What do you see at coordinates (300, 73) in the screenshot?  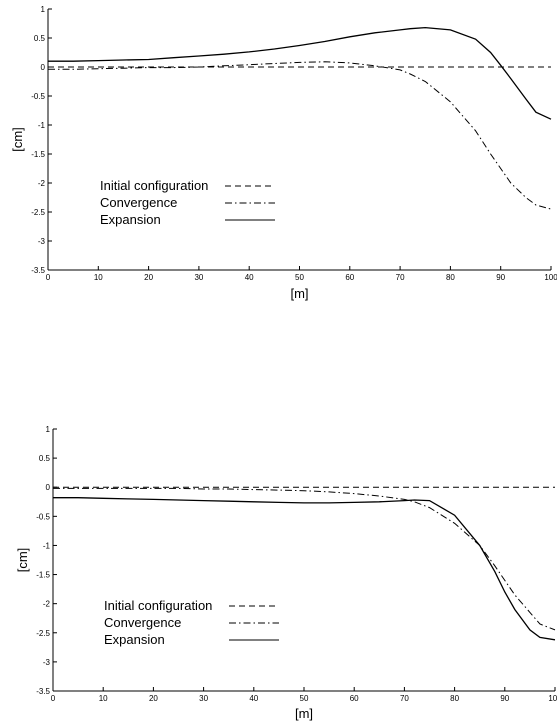 I see `series-line-solid` at bounding box center [300, 73].